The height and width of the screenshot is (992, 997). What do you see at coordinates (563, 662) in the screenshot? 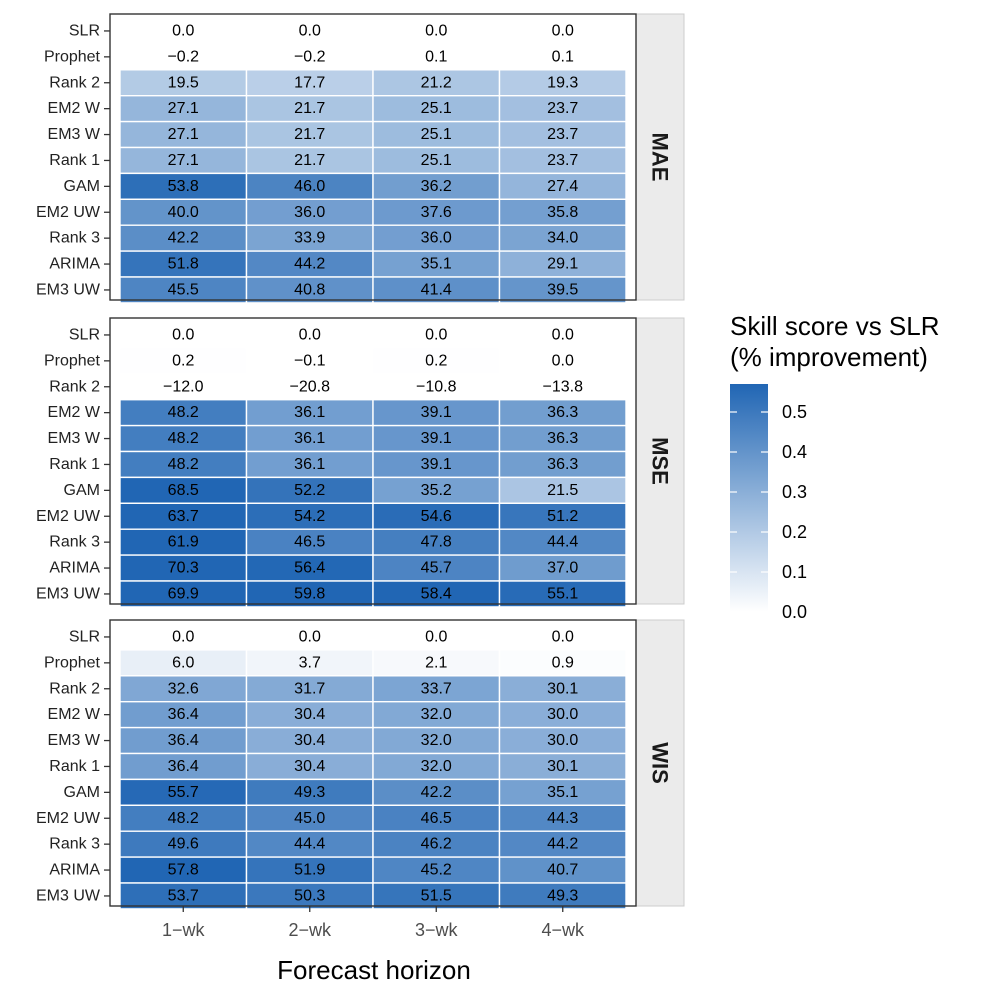
I see `cell-value-label: 0.9` at bounding box center [563, 662].